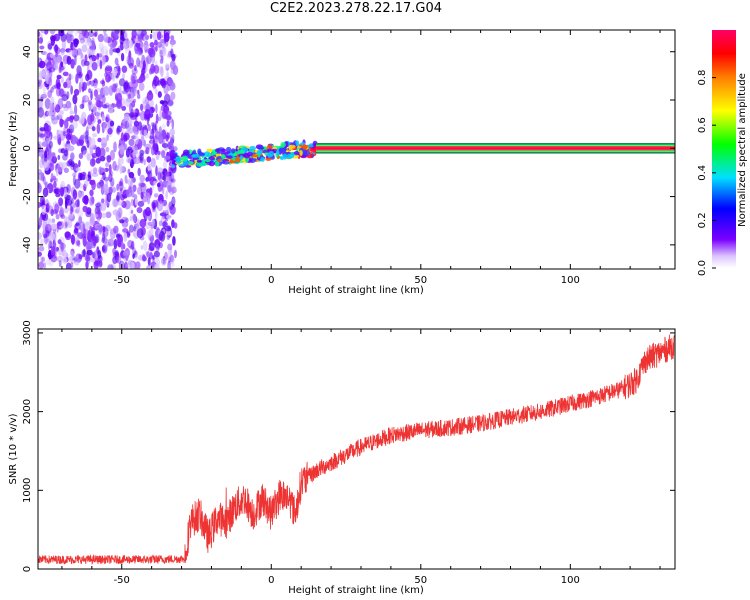 The image size is (750, 600). Describe the element at coordinates (724, 149) in the screenshot. I see `colorbar-gradient` at that location.